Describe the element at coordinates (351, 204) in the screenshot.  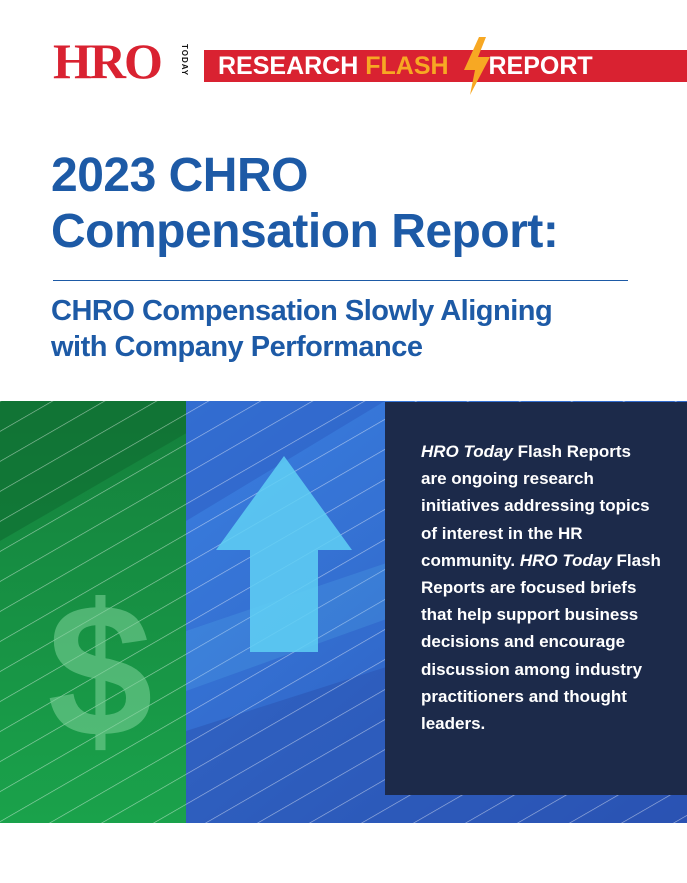
I see `report-title: 2023 CHRO Compensation Report:` at that location.